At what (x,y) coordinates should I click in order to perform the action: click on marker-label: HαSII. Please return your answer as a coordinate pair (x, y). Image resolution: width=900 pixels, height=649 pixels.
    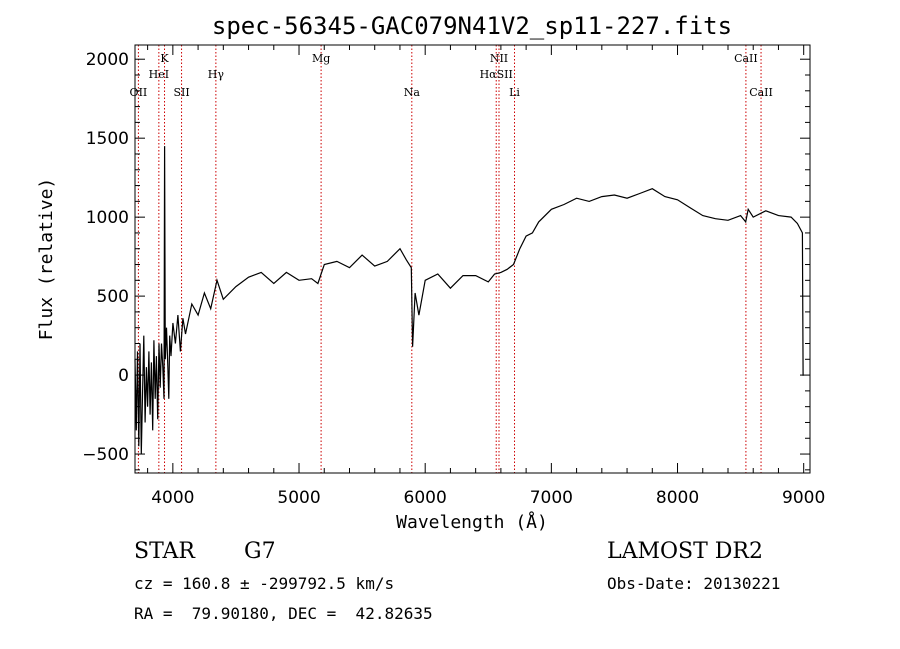
    Looking at the image, I should click on (496, 74).